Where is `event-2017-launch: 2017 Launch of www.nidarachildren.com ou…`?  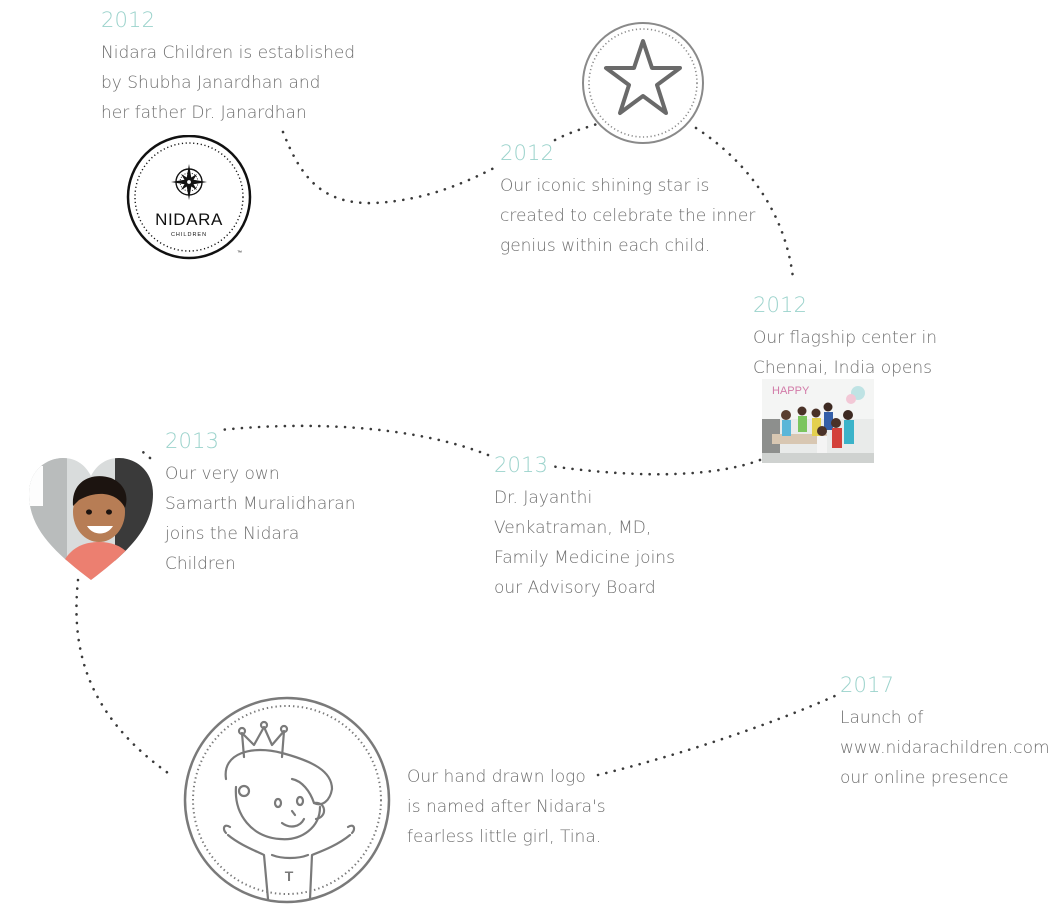
event-2017-launch: 2017 Launch of www.nidarachildren.com ou… is located at coordinates (945, 733).